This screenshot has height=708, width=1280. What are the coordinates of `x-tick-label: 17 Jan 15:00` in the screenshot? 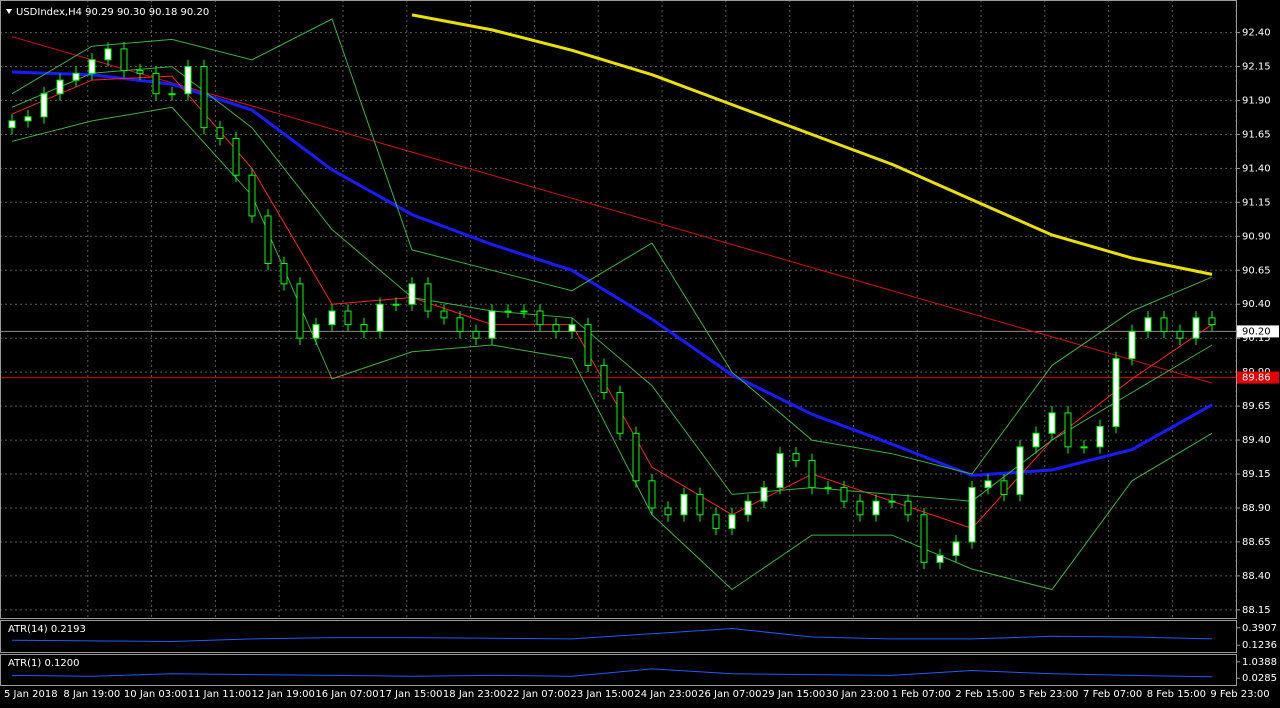 It's located at (410, 694).